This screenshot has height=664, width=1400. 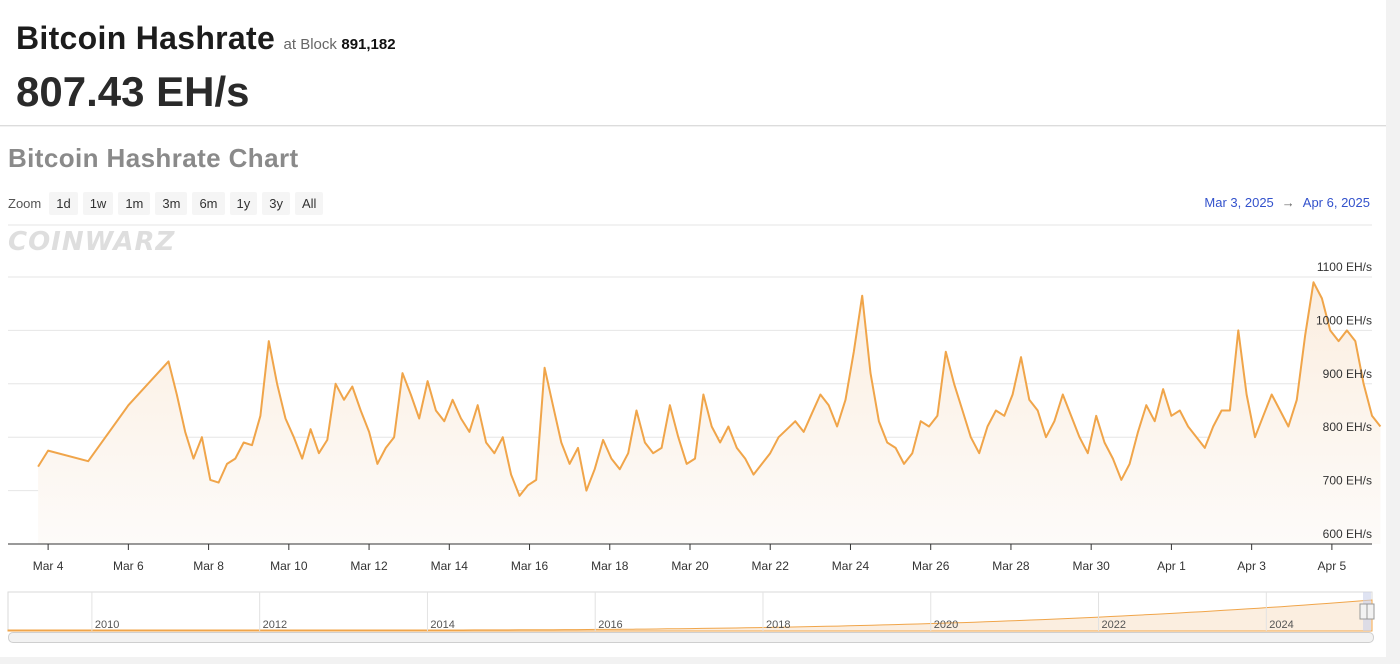 I want to click on zoom-button-all: All, so click(x=309, y=203).